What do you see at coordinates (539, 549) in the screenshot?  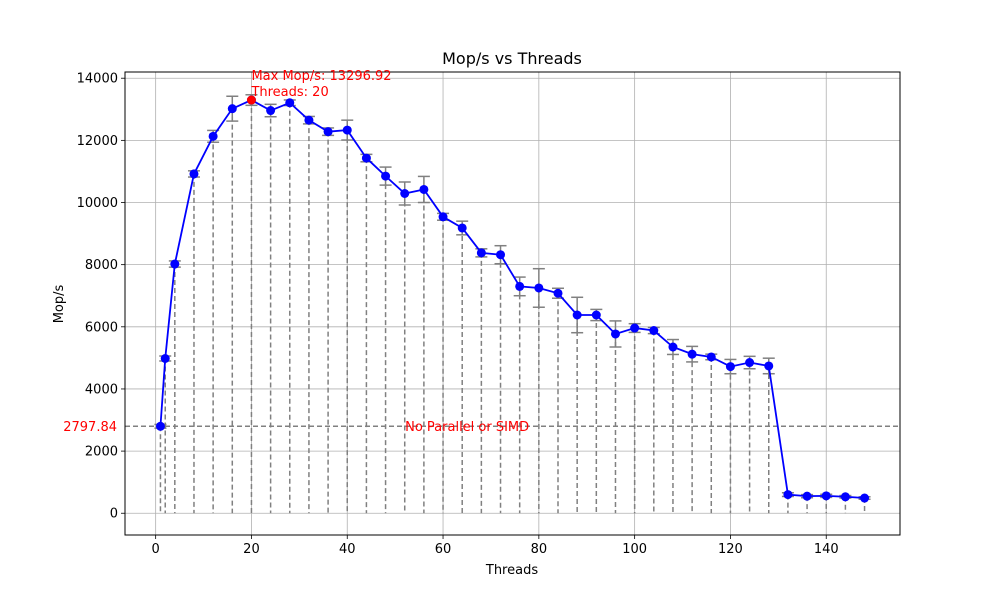 I see `x-tick-label: 80` at bounding box center [539, 549].